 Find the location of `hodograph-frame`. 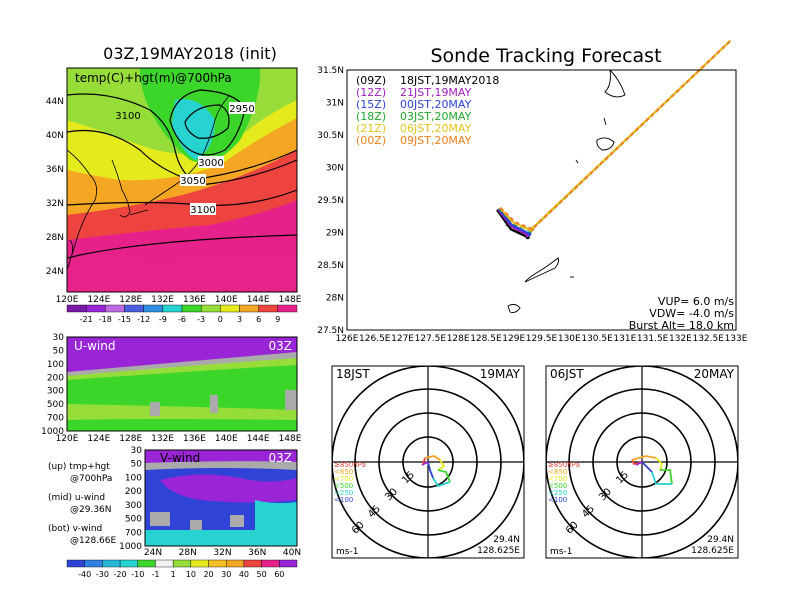

hodograph-frame is located at coordinates (428, 462).